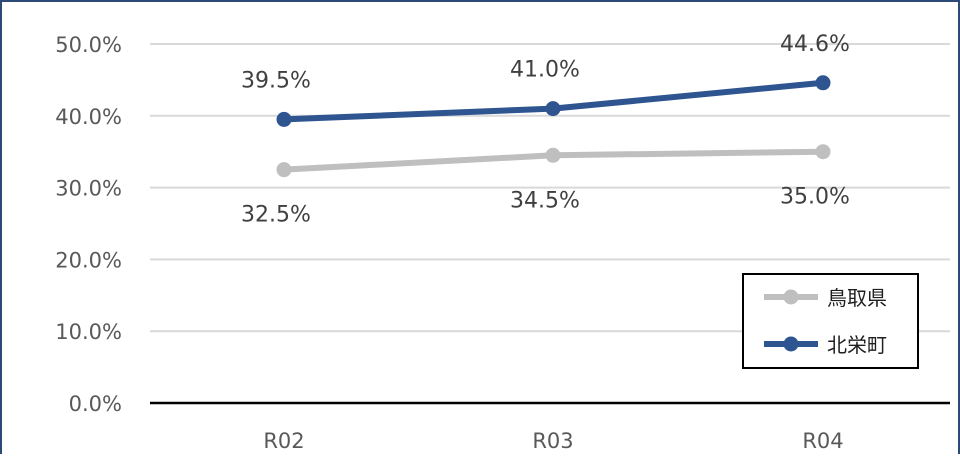  What do you see at coordinates (88, 332) in the screenshot?
I see `y-tick-label: 10.0%` at bounding box center [88, 332].